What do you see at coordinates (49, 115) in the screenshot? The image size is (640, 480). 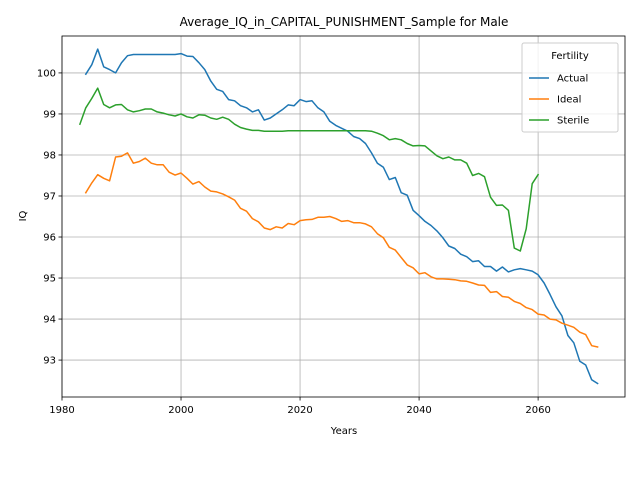 I see `y-tick-label: 99` at bounding box center [49, 115].